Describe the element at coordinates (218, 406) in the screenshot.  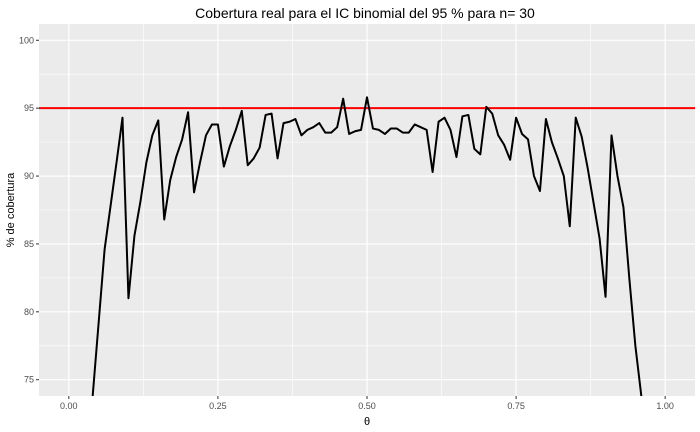
I see `x-tick-label: 0.25` at that location.